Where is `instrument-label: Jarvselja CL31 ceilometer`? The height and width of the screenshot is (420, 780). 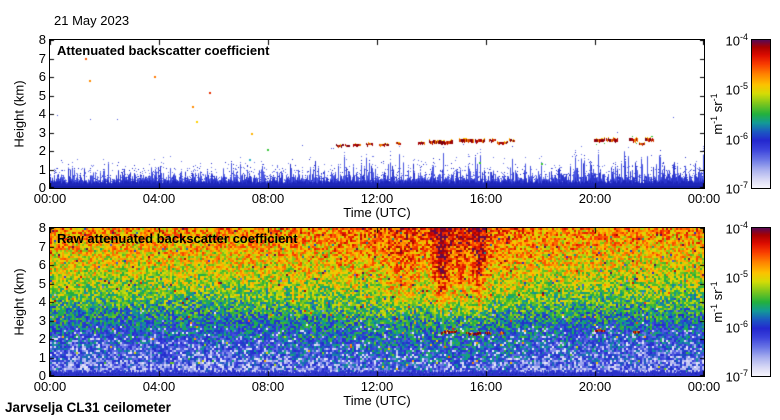
instrument-label: Jarvselja CL31 ceilometer is located at coordinates (88, 407).